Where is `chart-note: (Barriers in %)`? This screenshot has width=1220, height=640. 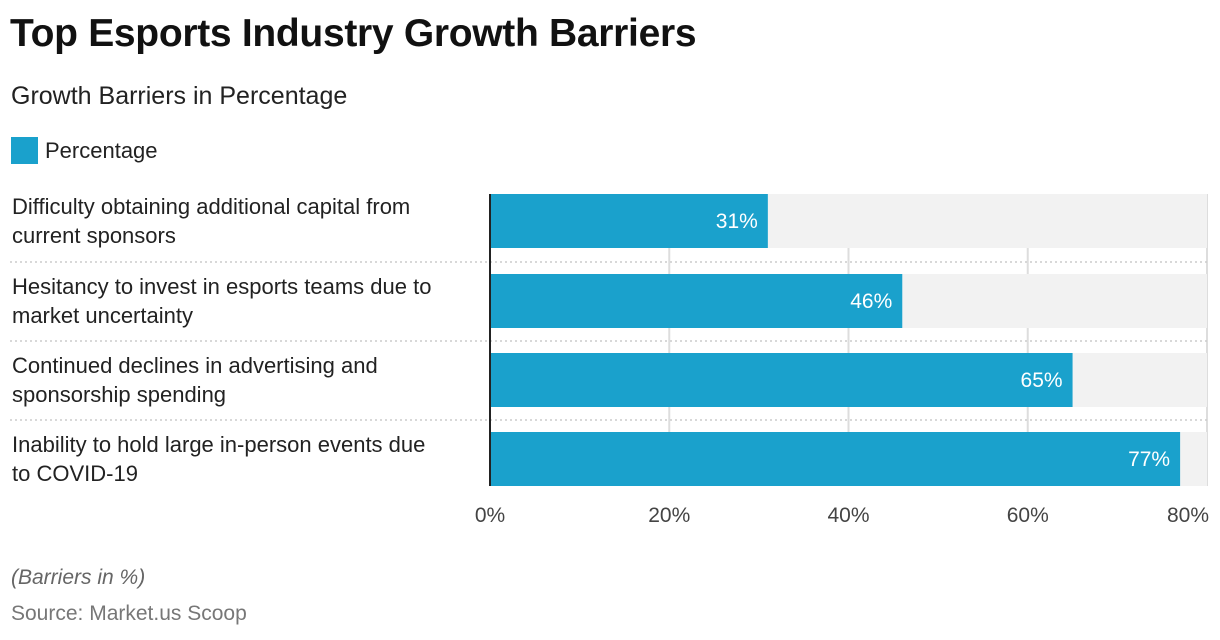 chart-note: (Barriers in %) is located at coordinates (78, 577).